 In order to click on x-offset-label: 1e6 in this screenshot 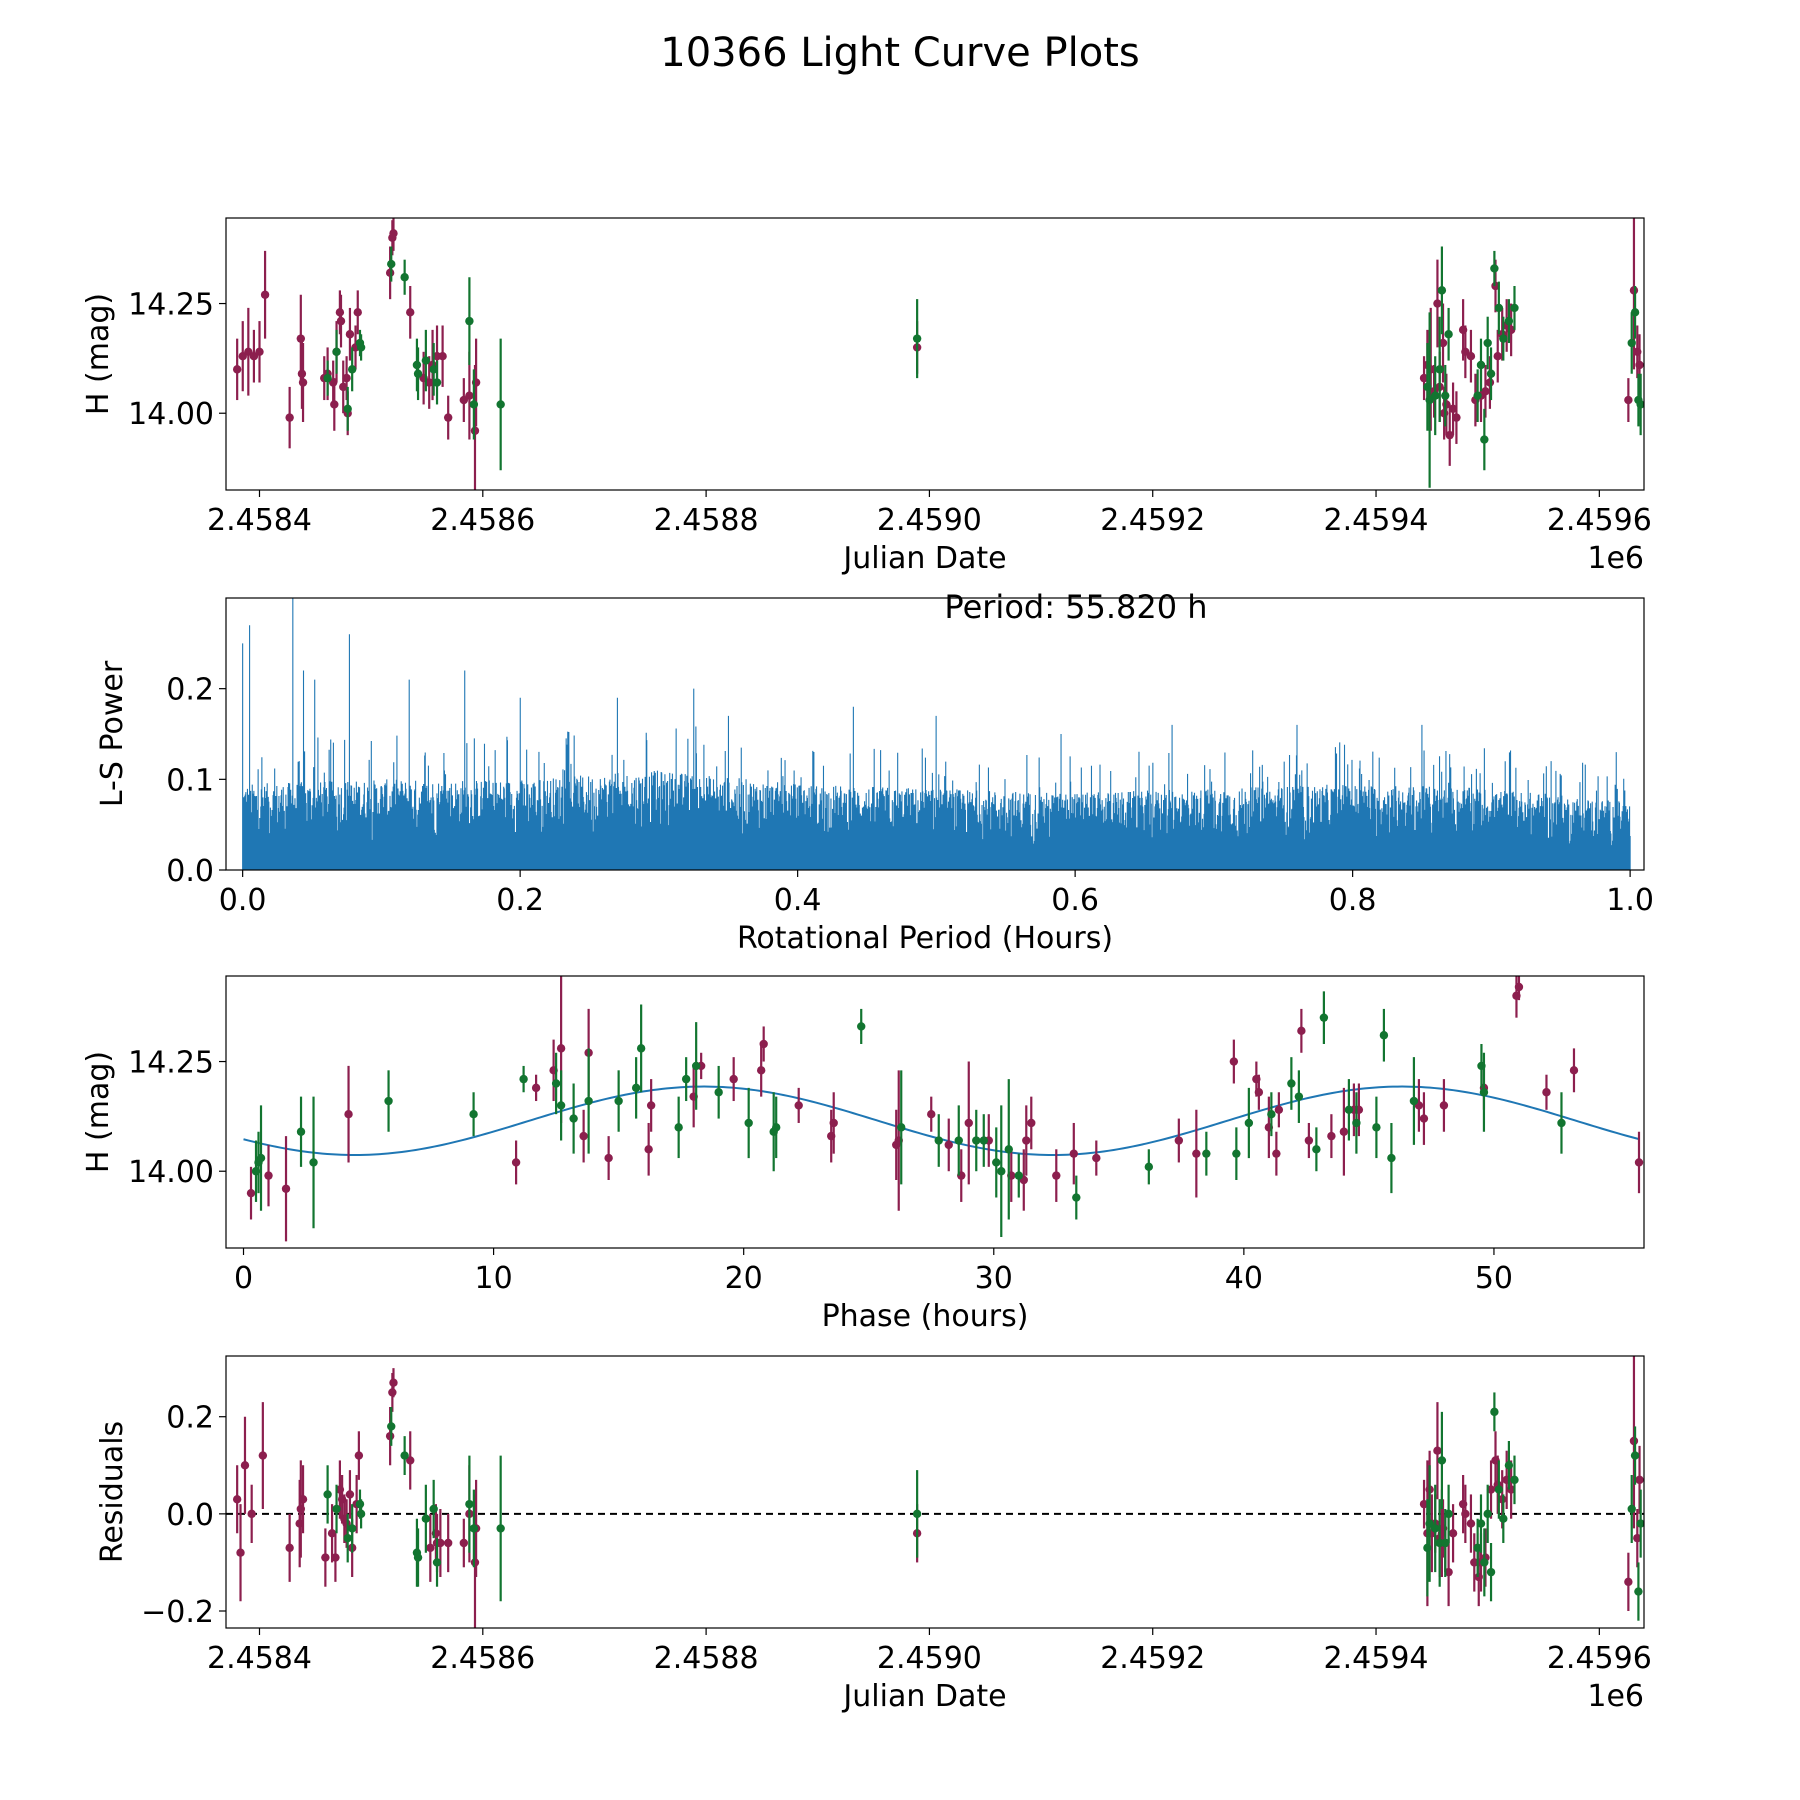, I will do `click(1615, 558)`.